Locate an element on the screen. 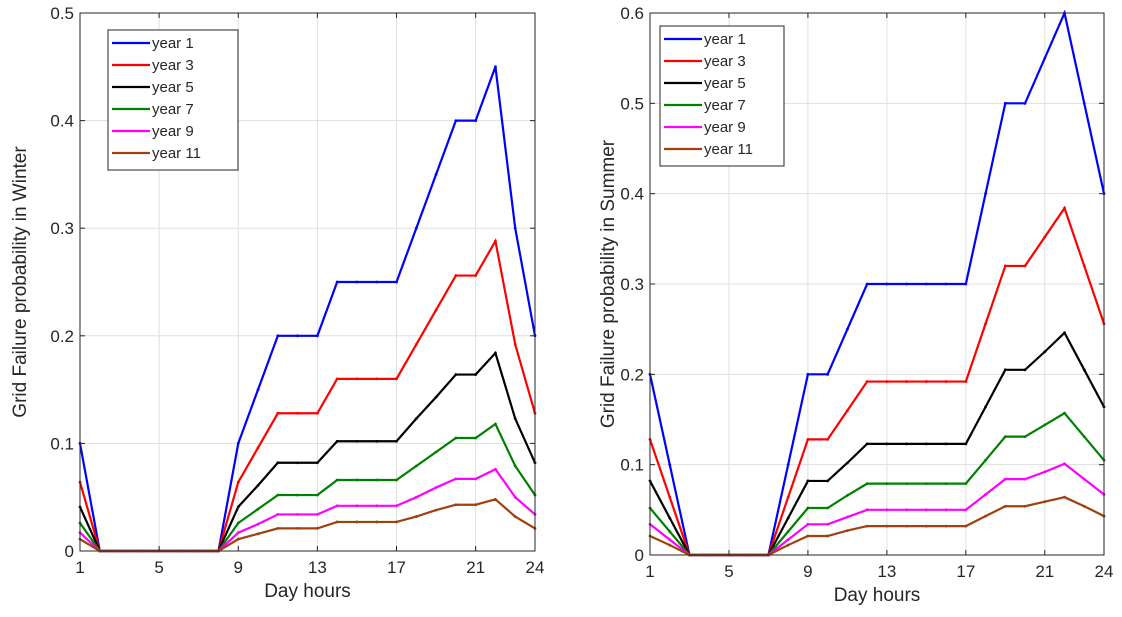 This screenshot has height=617, width=1122. legend-entry: year 11 is located at coordinates (728, 149).